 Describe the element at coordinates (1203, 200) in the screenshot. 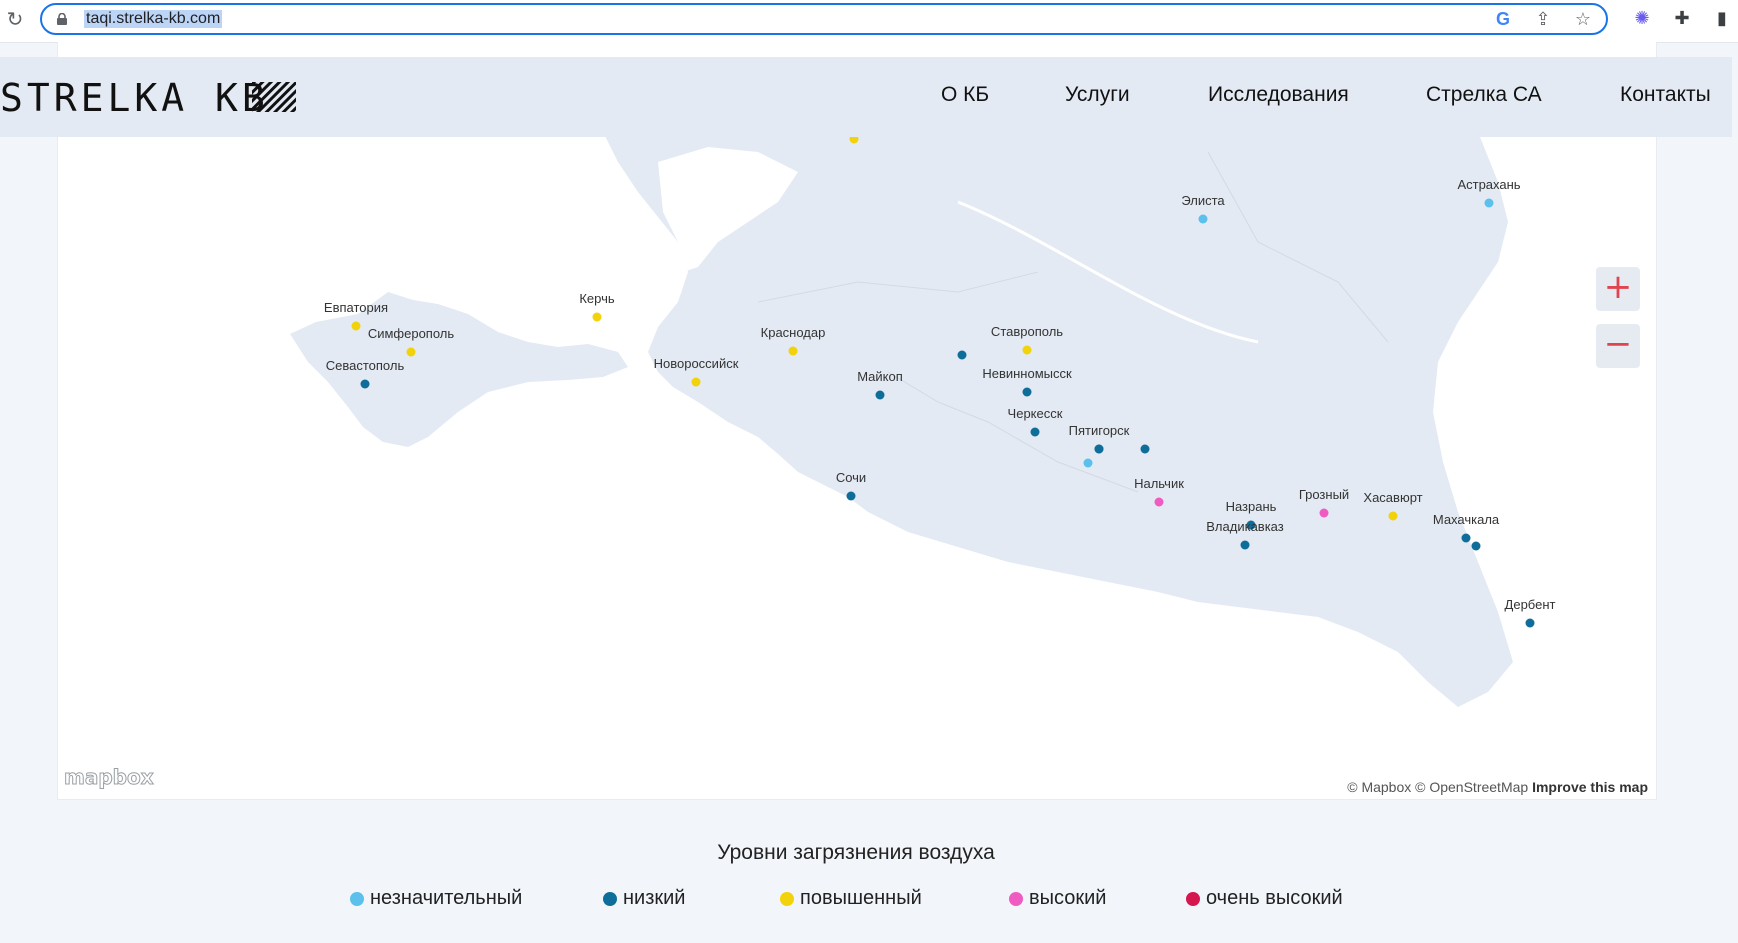

I see `city-label: Элиста` at that location.